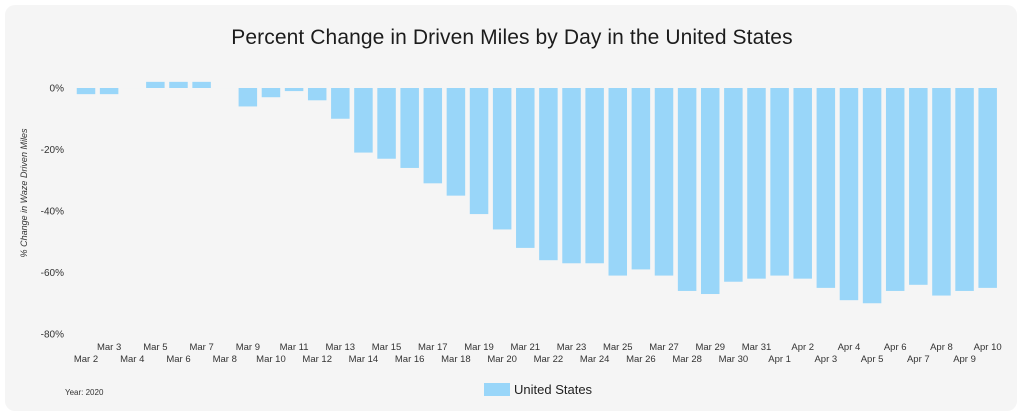 This screenshot has height=418, width=1024. I want to click on y-tick-label: -20%, so click(52, 150).